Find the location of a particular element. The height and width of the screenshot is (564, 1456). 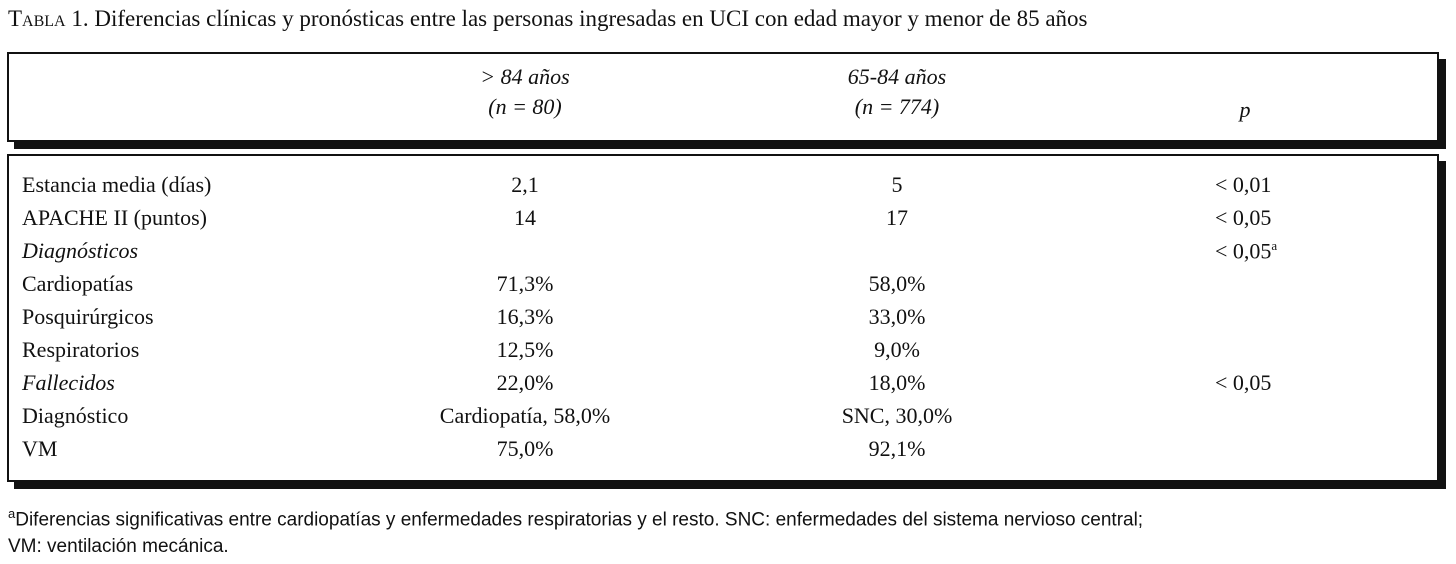

table-cell: 58,0% is located at coordinates (897, 284).